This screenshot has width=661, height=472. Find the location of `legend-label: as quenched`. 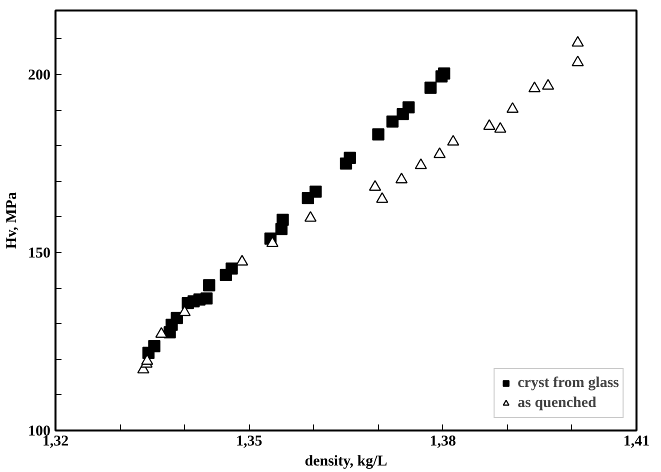

legend-label: as quenched is located at coordinates (557, 403).